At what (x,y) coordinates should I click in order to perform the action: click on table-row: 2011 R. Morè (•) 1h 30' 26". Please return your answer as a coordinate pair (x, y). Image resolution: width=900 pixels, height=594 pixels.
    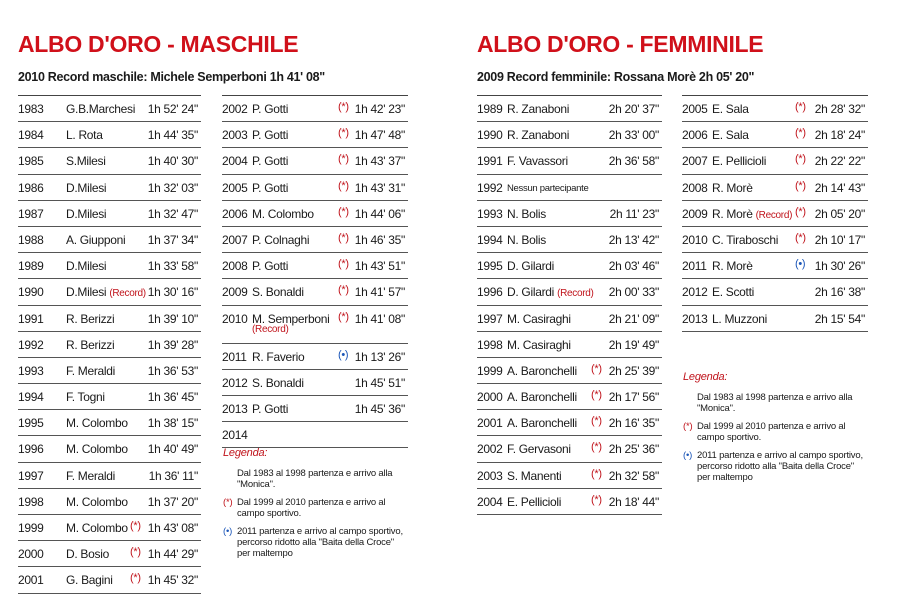
    Looking at the image, I should click on (775, 266).